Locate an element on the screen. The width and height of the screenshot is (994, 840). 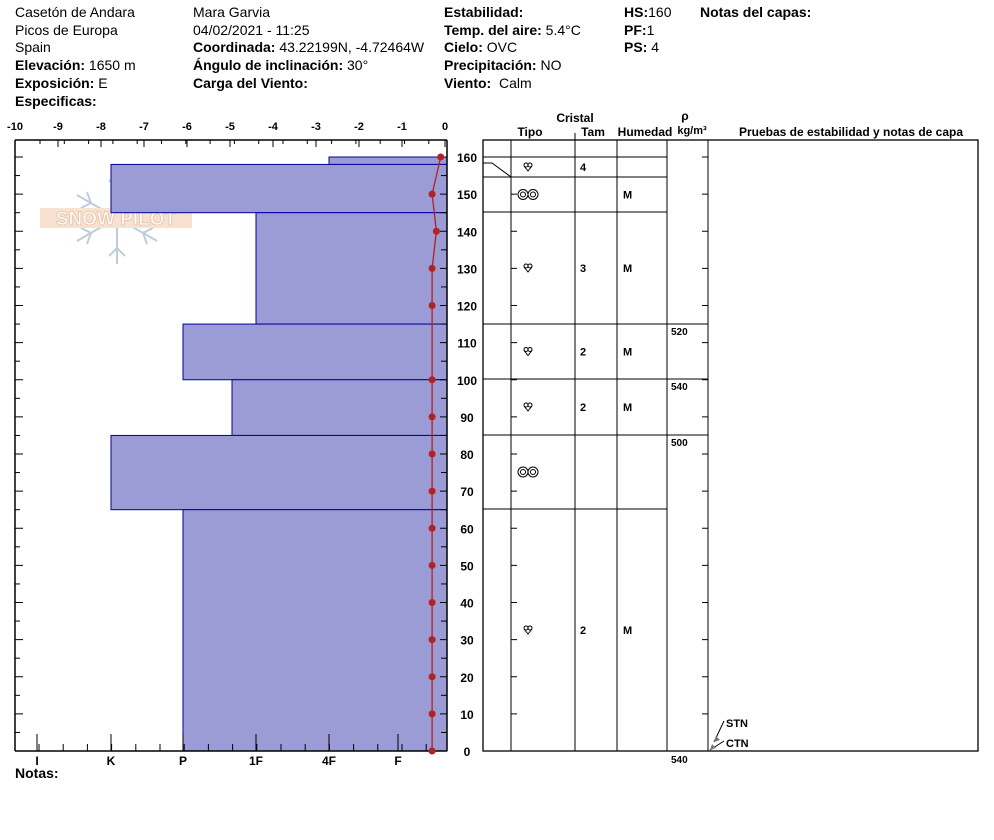
location: Casetón de Andara is located at coordinates (75, 12).